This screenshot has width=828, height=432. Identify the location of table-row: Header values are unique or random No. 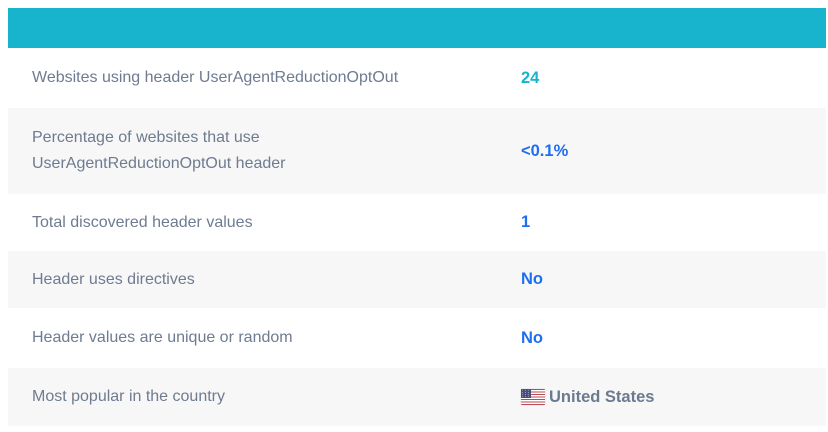
(417, 338).